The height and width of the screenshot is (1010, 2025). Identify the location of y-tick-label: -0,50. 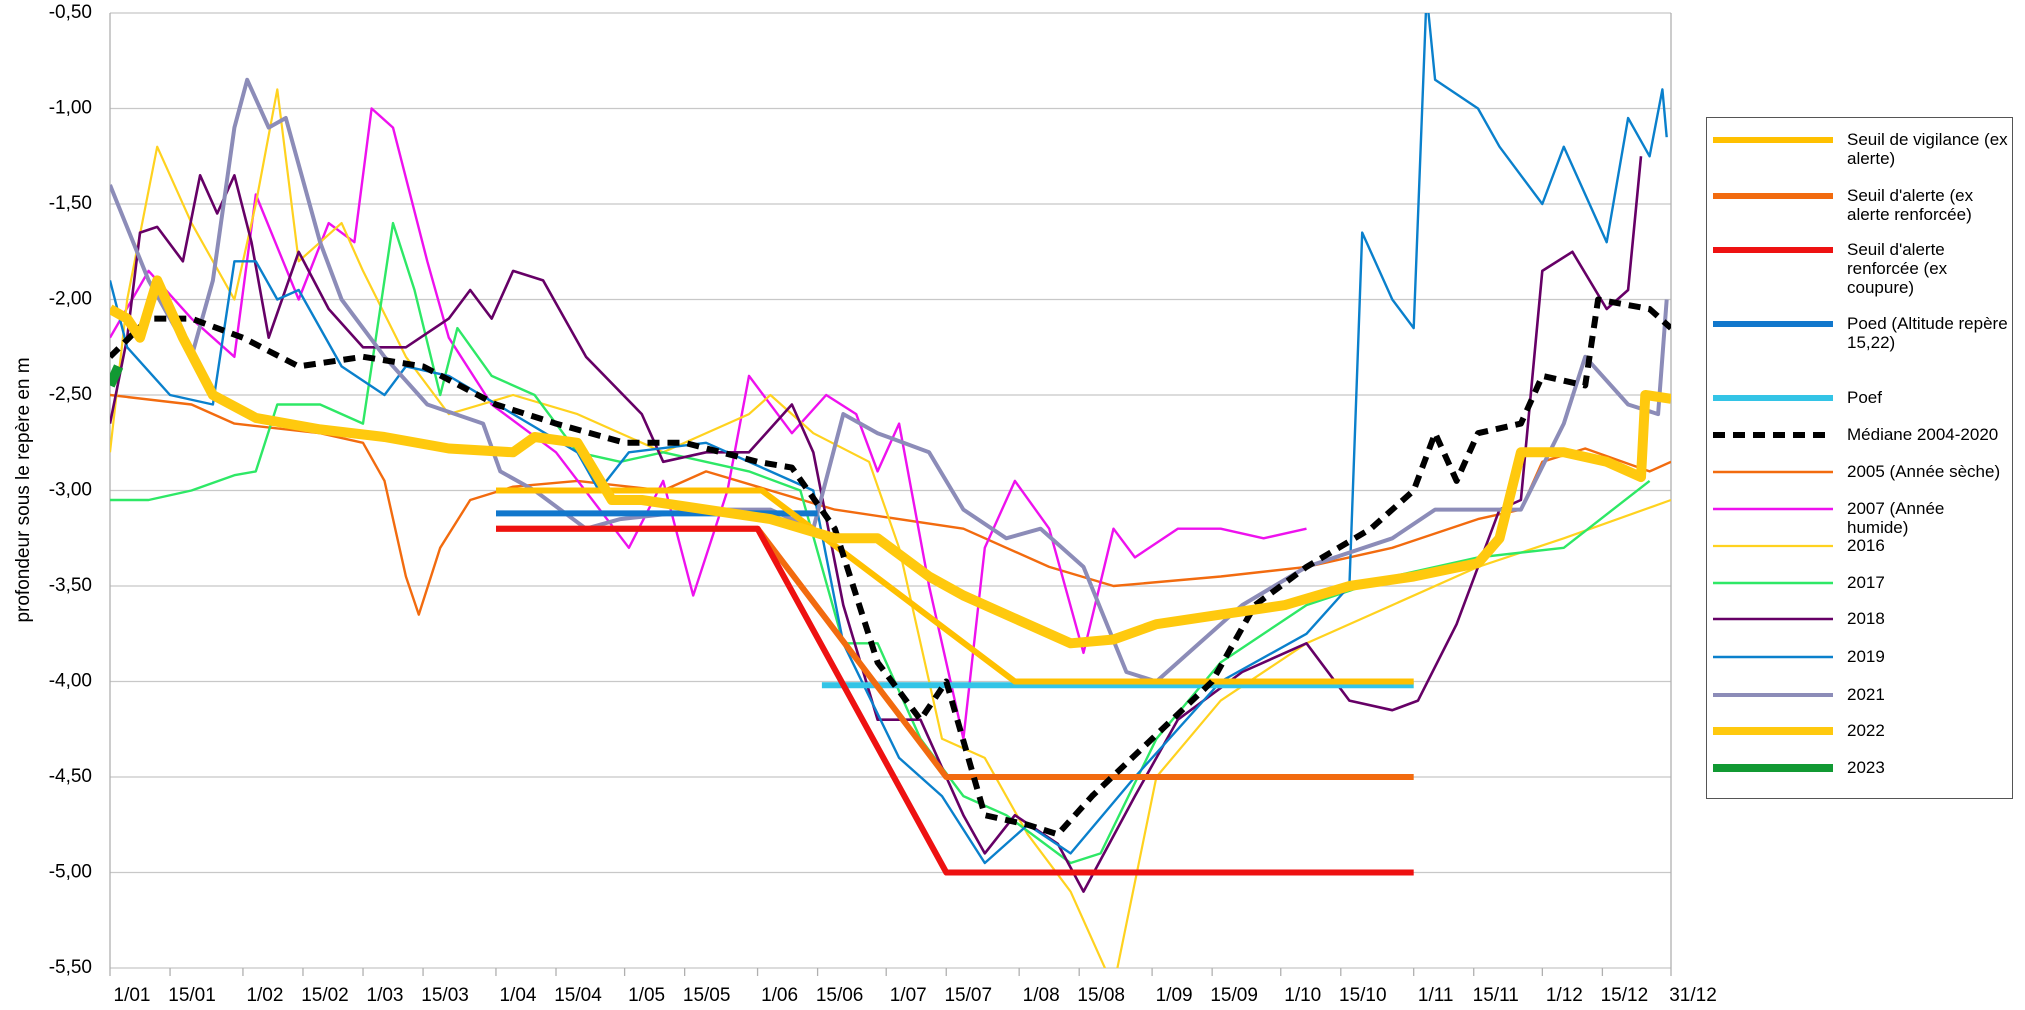
(70, 12).